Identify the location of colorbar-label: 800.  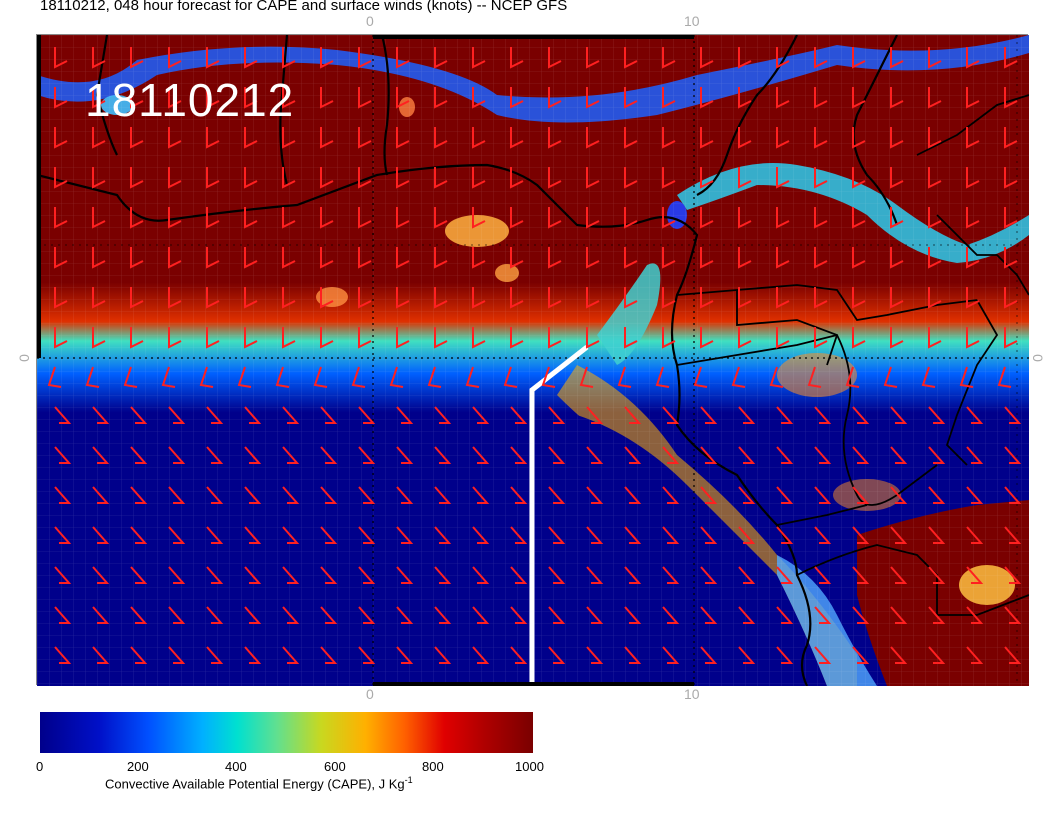
(433, 766).